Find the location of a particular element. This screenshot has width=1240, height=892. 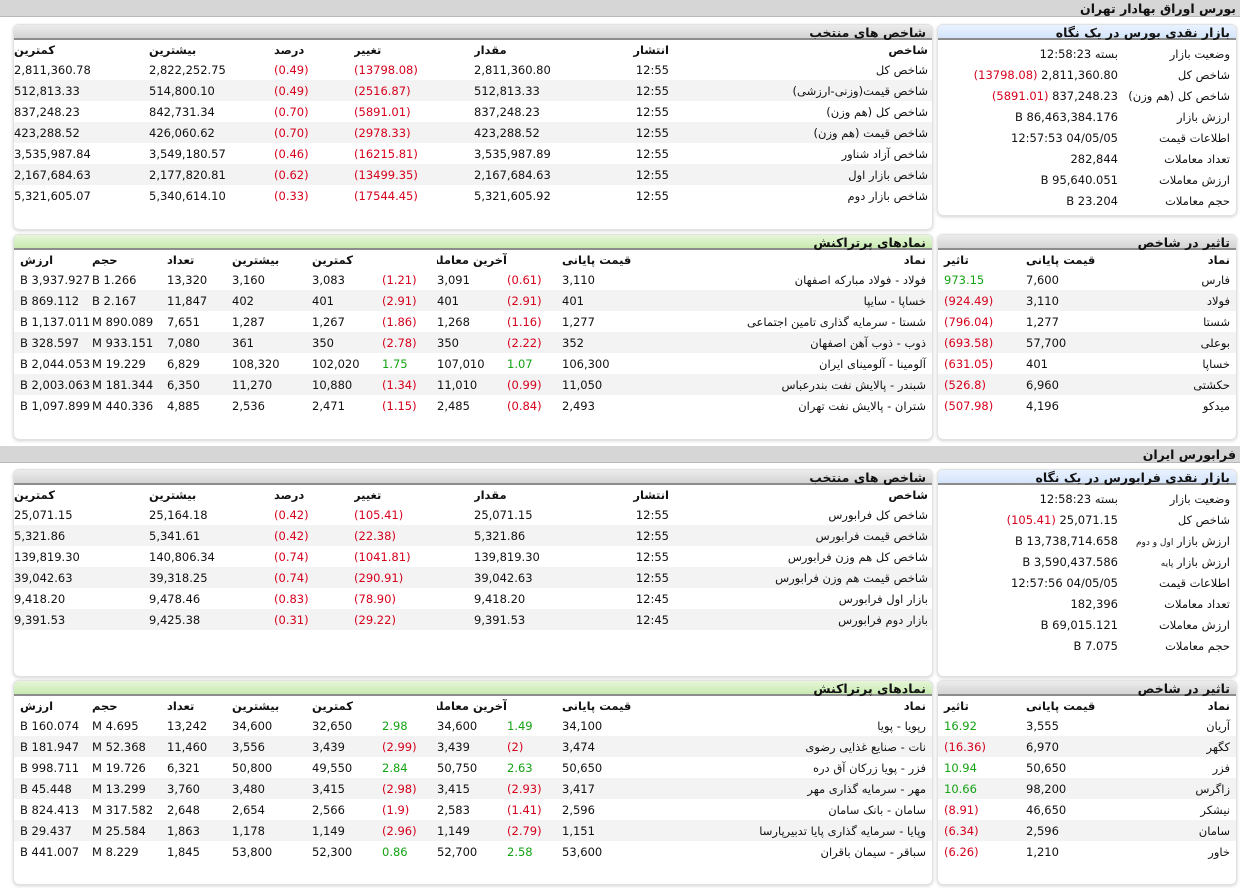

impact-symbol: بوعلی is located at coordinates (1191, 342).